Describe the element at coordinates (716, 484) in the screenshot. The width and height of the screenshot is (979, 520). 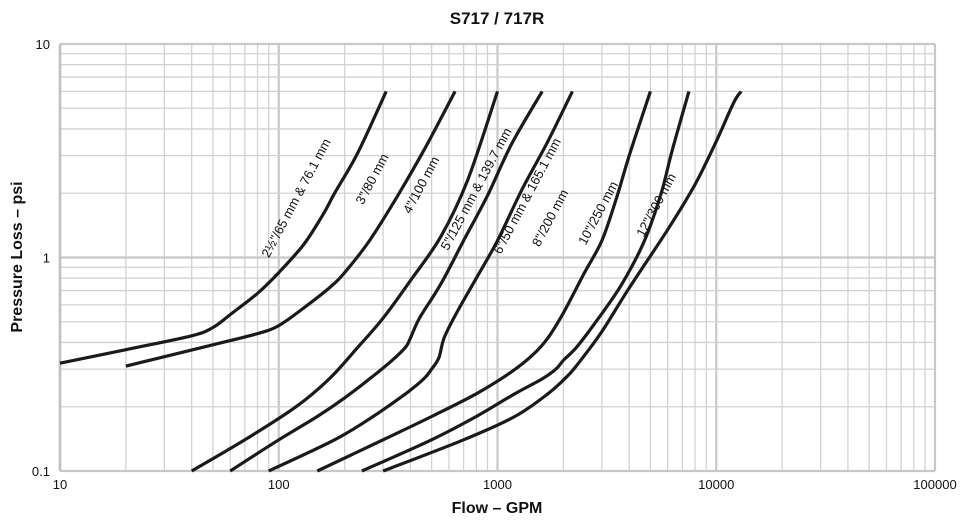
I see `x-tick-label: 10000` at that location.